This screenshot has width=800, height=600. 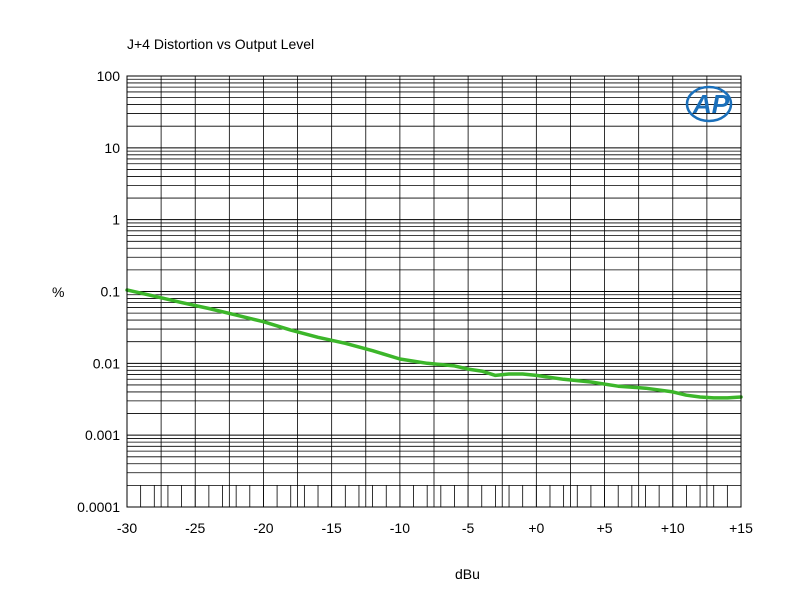 I want to click on x-tick-label: +0, so click(x=536, y=528).